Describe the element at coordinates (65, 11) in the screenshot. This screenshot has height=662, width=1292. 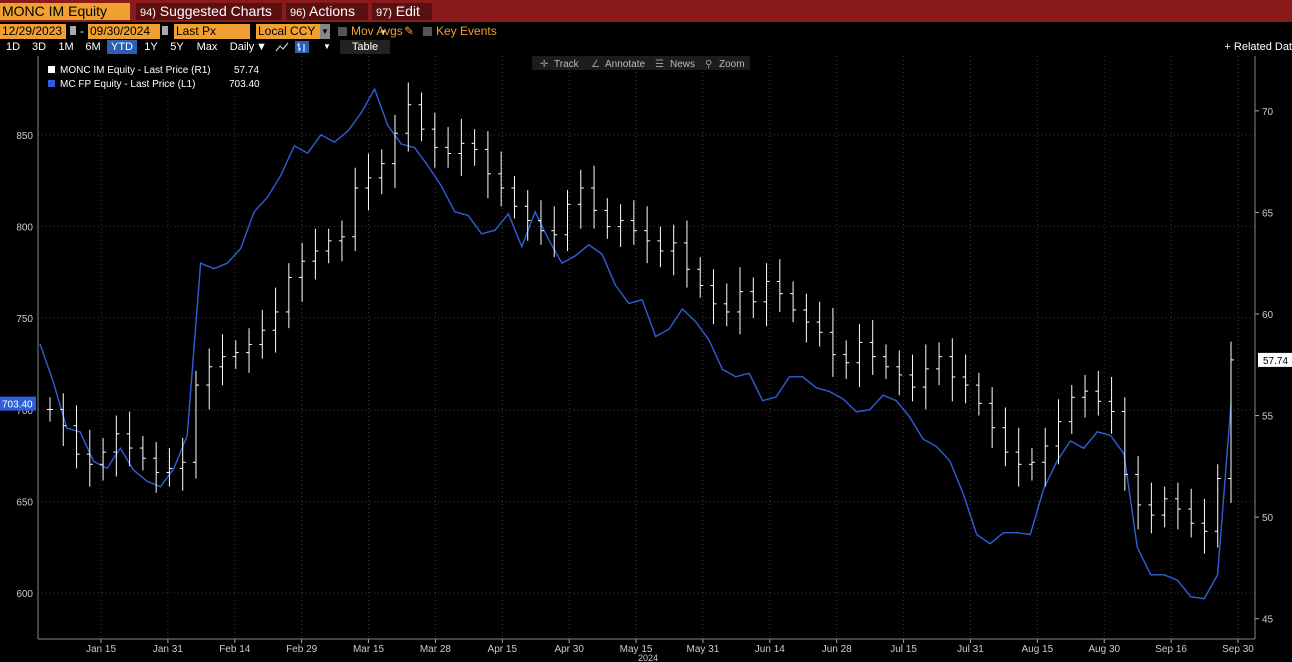
I see `ticker-input: MONC IM Equity` at that location.